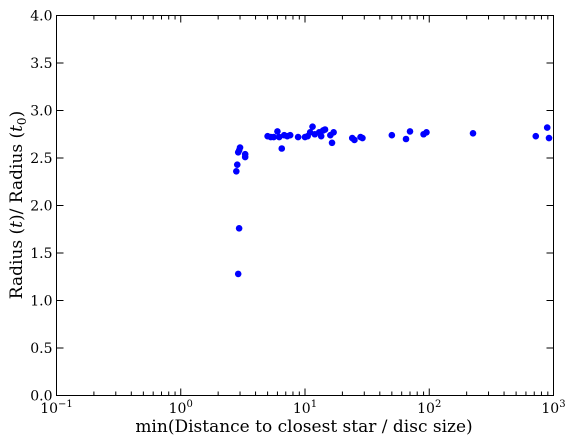 The width and height of the screenshot is (568, 439). What do you see at coordinates (41, 397) in the screenshot?
I see `y-tick-label: 0.0` at bounding box center [41, 397].